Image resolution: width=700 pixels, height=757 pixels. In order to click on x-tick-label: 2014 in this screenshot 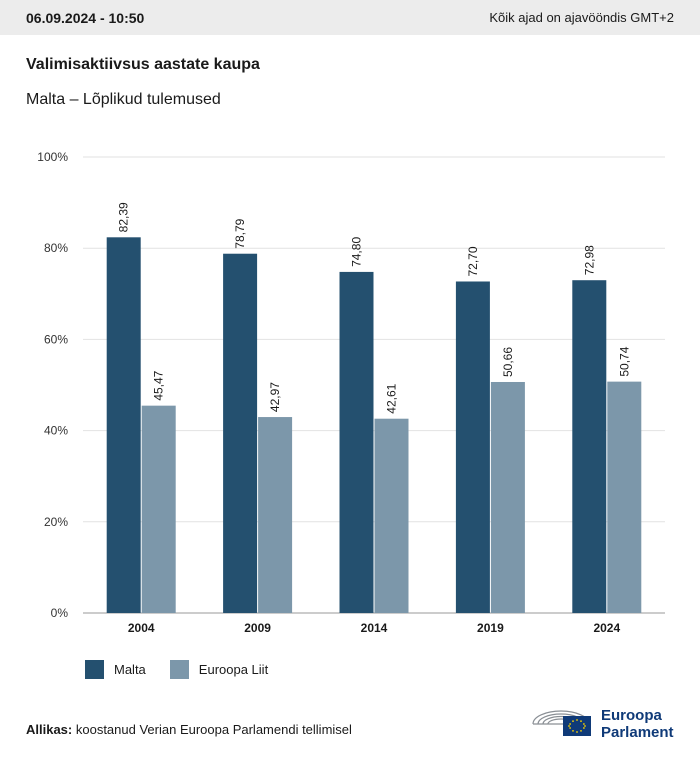, I will do `click(374, 628)`.